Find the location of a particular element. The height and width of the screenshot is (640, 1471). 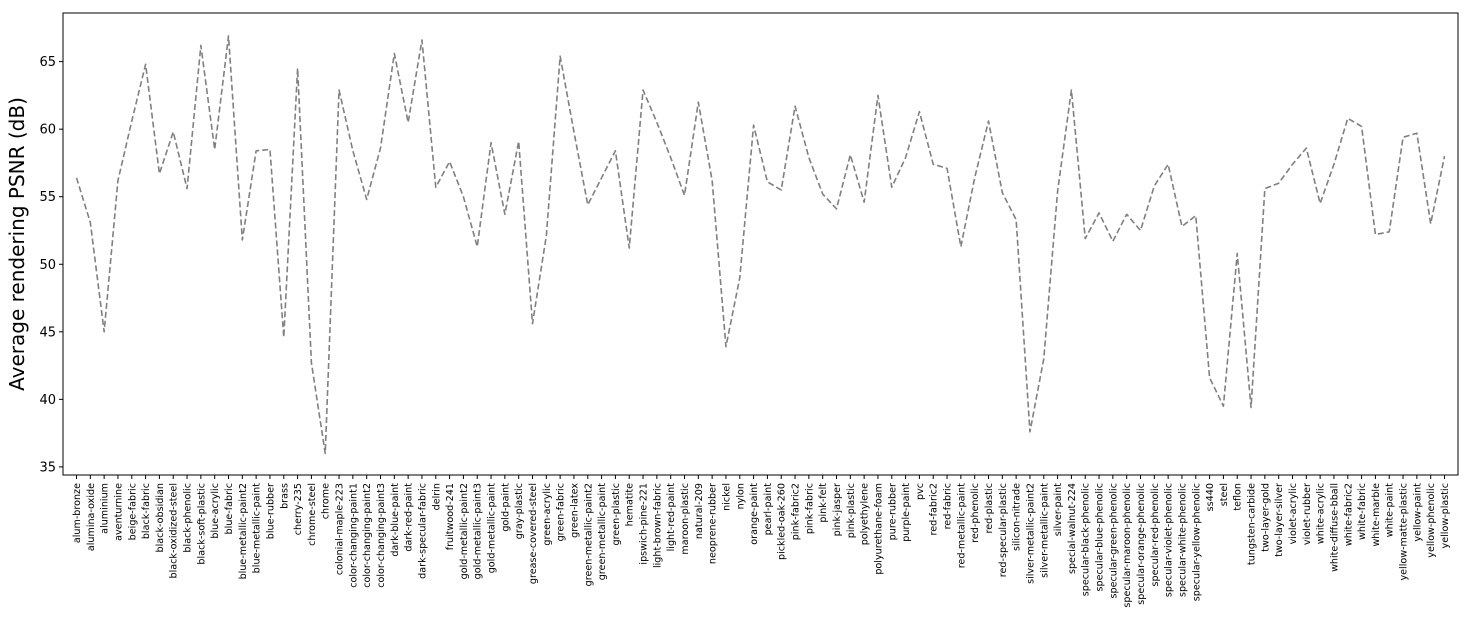

x-tick-label: gold-metallic-paint is located at coordinates (492, 528).